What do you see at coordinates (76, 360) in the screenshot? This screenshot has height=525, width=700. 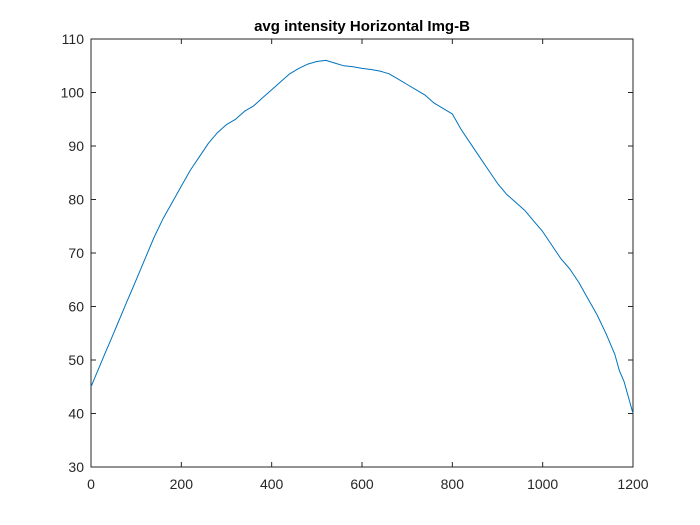 I see `y-tick-label: 50` at bounding box center [76, 360].